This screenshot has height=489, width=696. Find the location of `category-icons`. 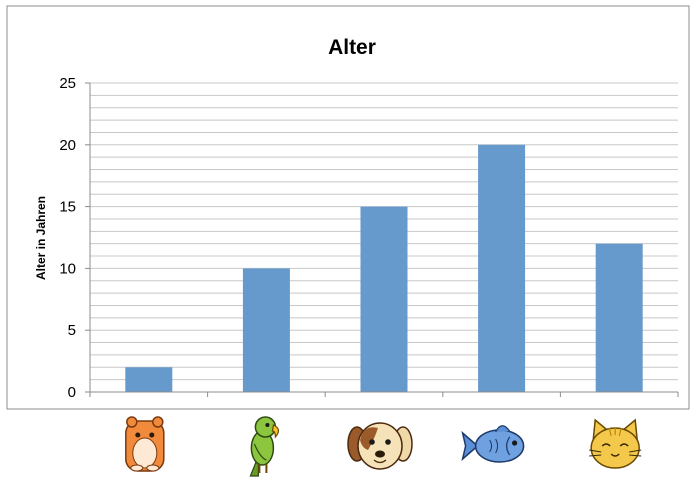

category-icons is located at coordinates (383, 446).